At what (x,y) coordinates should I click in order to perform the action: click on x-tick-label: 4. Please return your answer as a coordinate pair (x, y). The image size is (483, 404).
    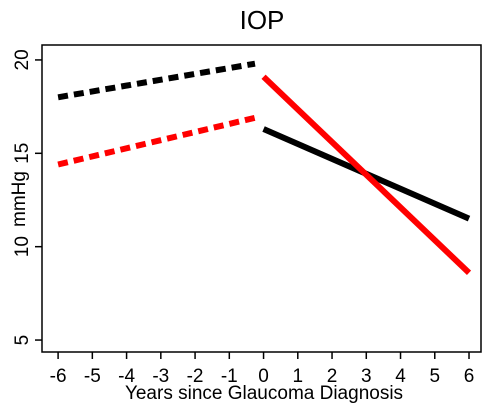
    Looking at the image, I should click on (400, 376).